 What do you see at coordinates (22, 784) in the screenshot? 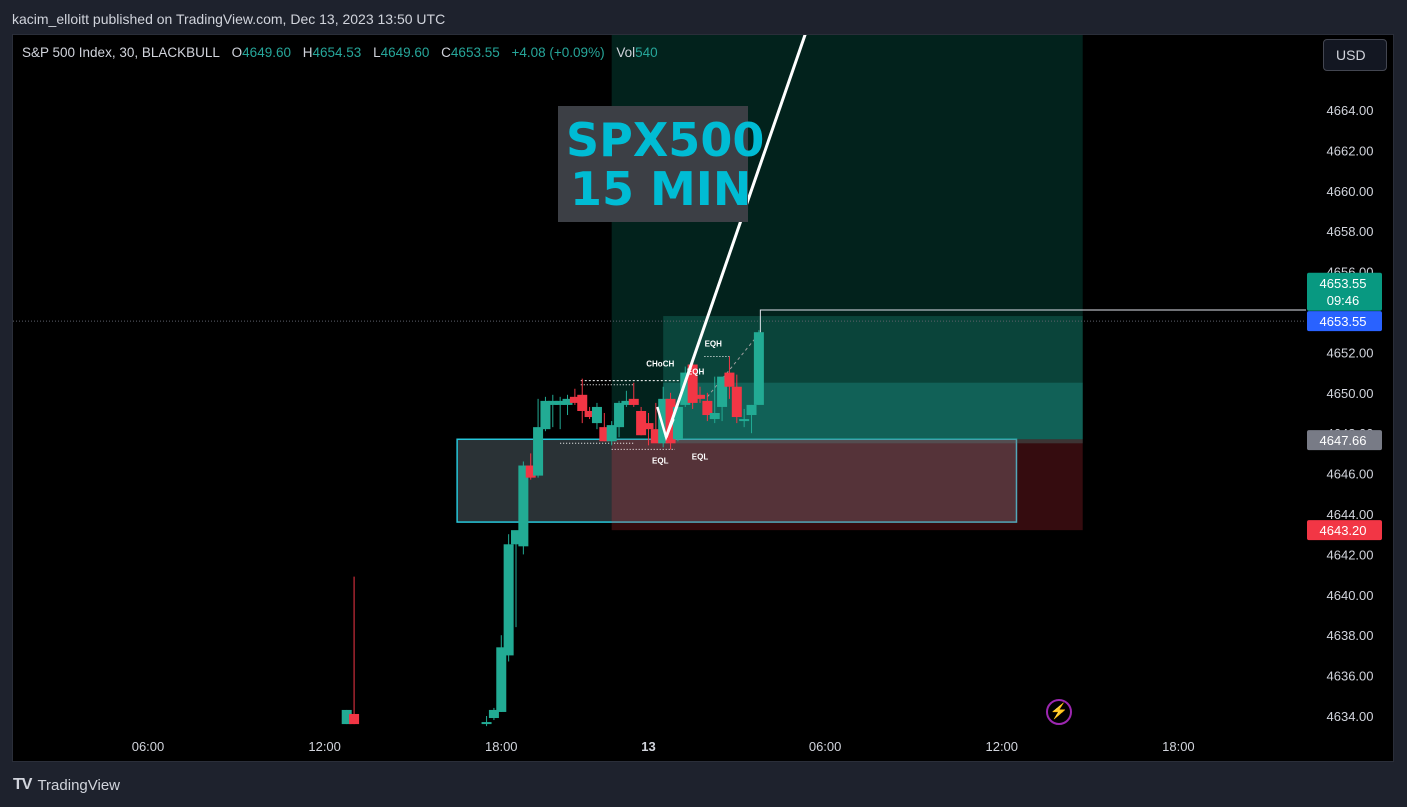
I see `tradingview-mark-icon: TV` at bounding box center [22, 784].